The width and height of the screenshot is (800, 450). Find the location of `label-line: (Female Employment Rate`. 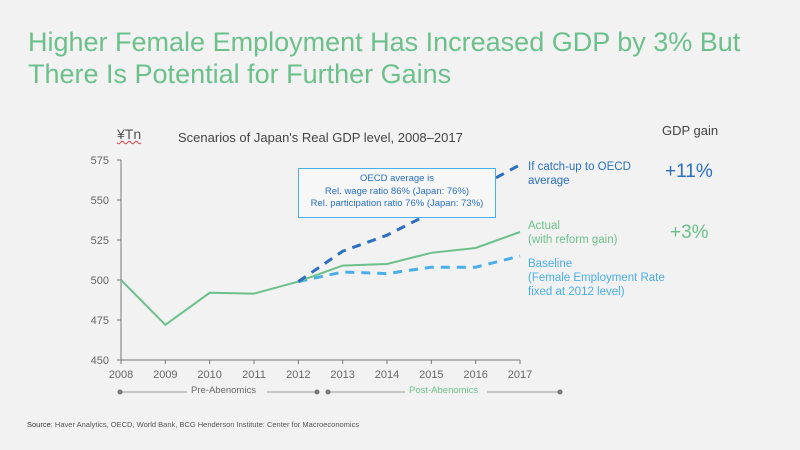

label-line: (Female Employment Rate is located at coordinates (596, 278).